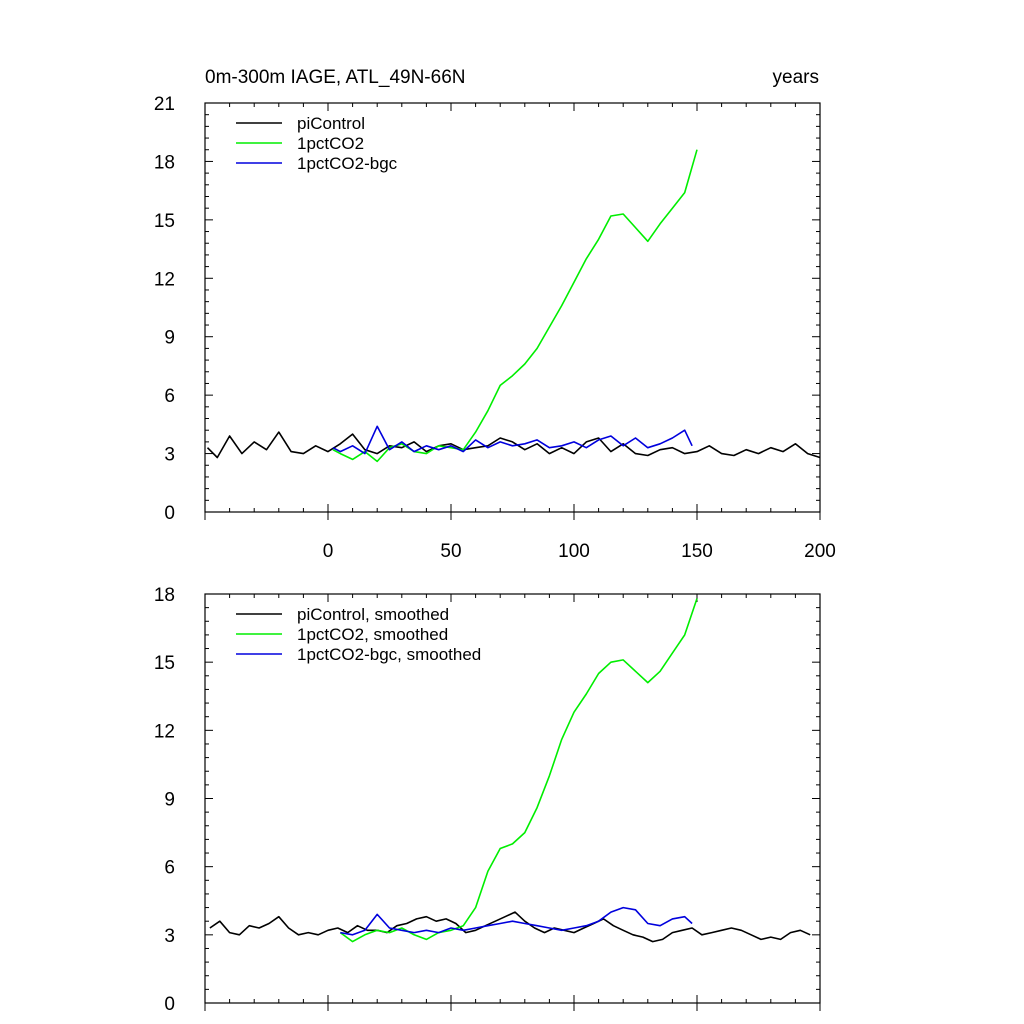 The image size is (1024, 1024). What do you see at coordinates (389, 654) in the screenshot?
I see `legend-label: 1pctCO2-bgc, smoothed` at bounding box center [389, 654].